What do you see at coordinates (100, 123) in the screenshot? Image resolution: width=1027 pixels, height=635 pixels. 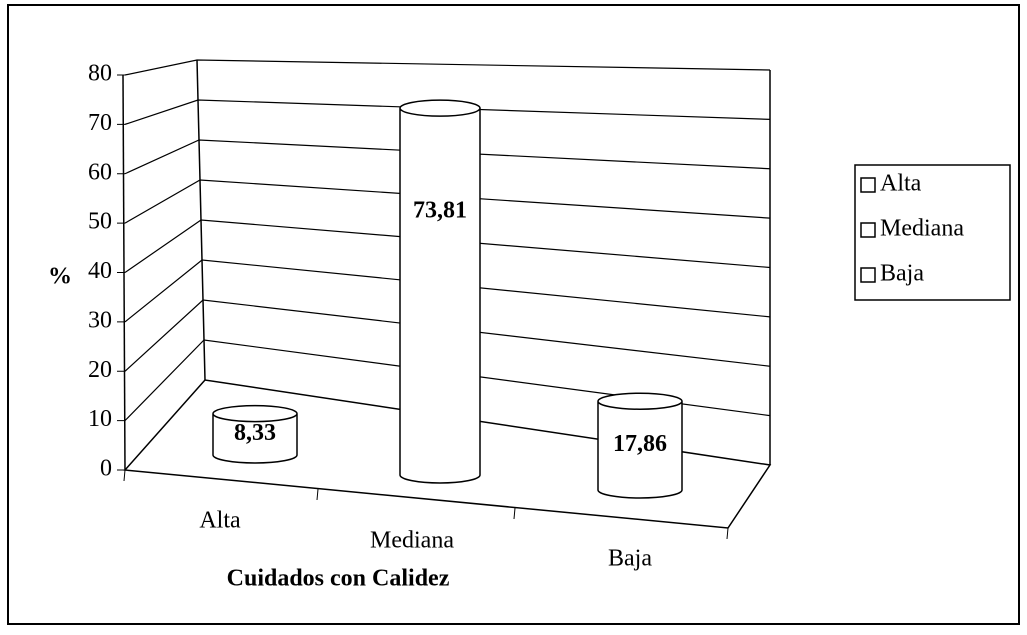 I see `y-tick-label: 70` at bounding box center [100, 123].